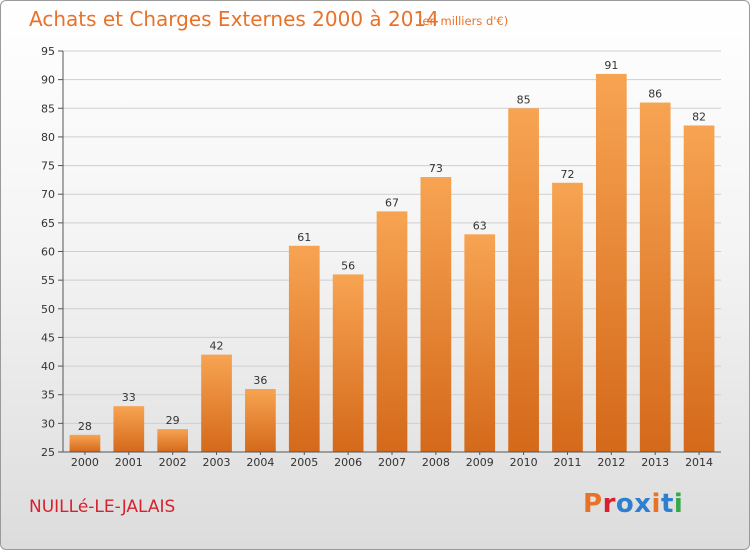  I want to click on data-label: 91, so click(611, 65).